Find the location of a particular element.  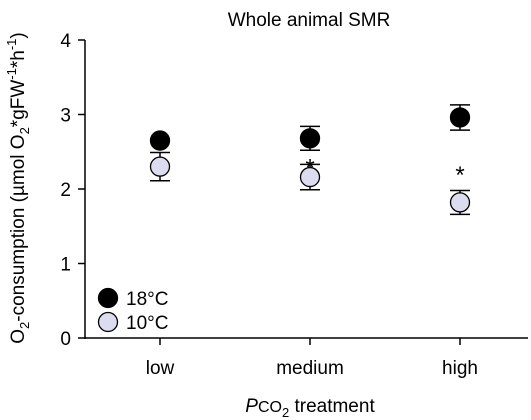

chart-title: Whole animal SMR is located at coordinates (309, 20).